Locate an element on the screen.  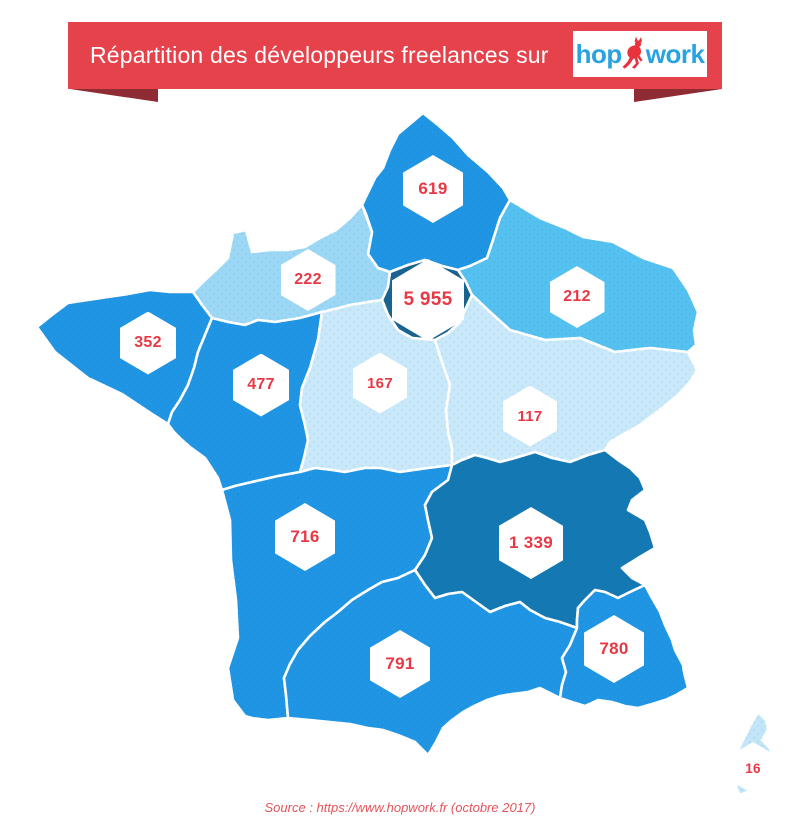
logo-text-hop: hop is located at coordinates (599, 53).